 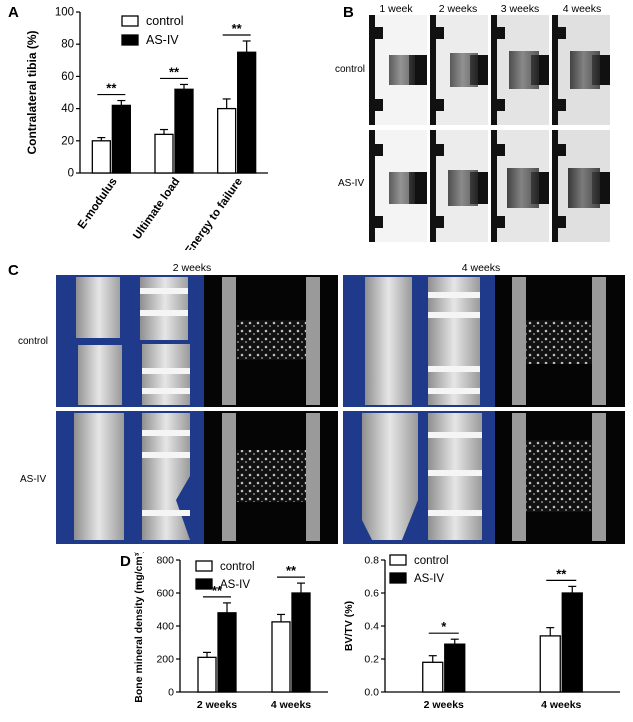 What do you see at coordinates (444, 626) in the screenshot?
I see `significance-label: *` at bounding box center [444, 626].